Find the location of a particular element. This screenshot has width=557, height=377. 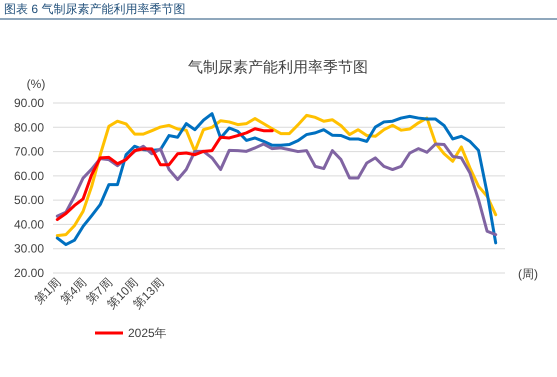

legend-label: 2025年 is located at coordinates (147, 333).